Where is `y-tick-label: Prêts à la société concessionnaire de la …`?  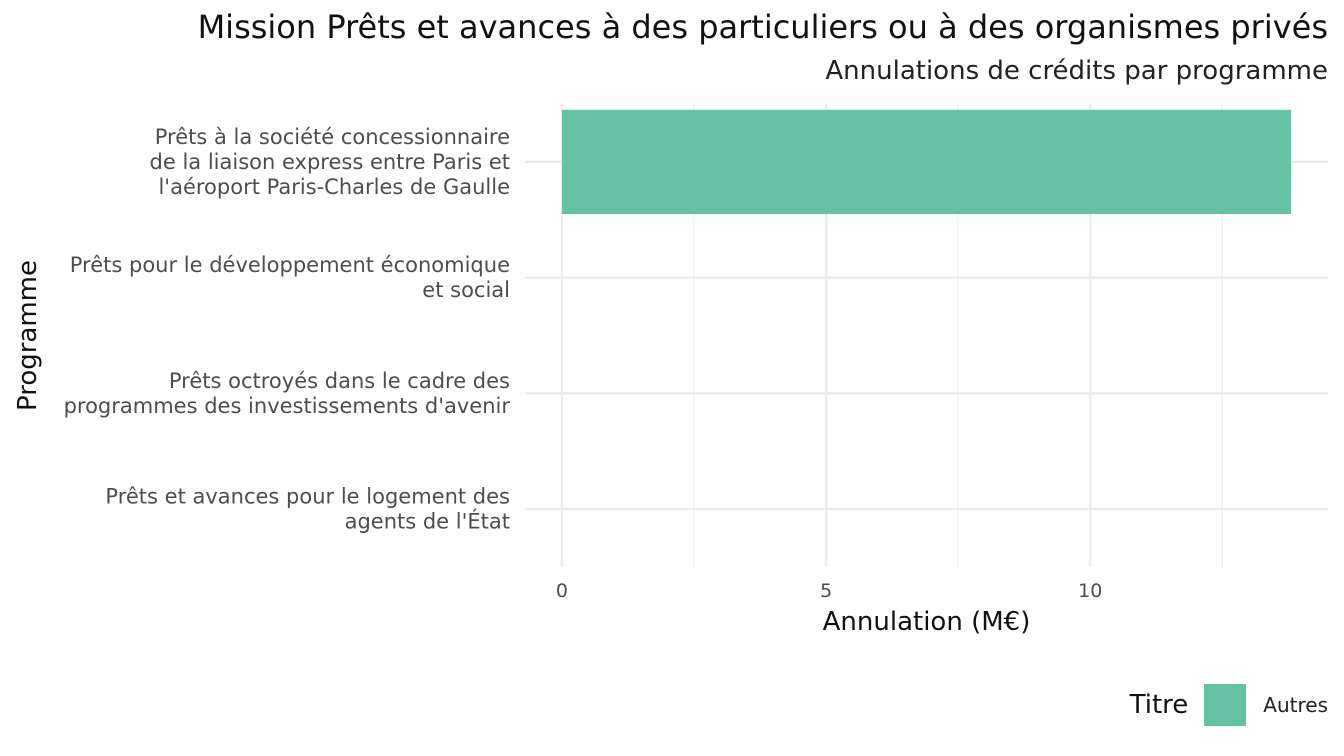
y-tick-label: Prêts à la société concessionnaire de la … is located at coordinates (330, 162).